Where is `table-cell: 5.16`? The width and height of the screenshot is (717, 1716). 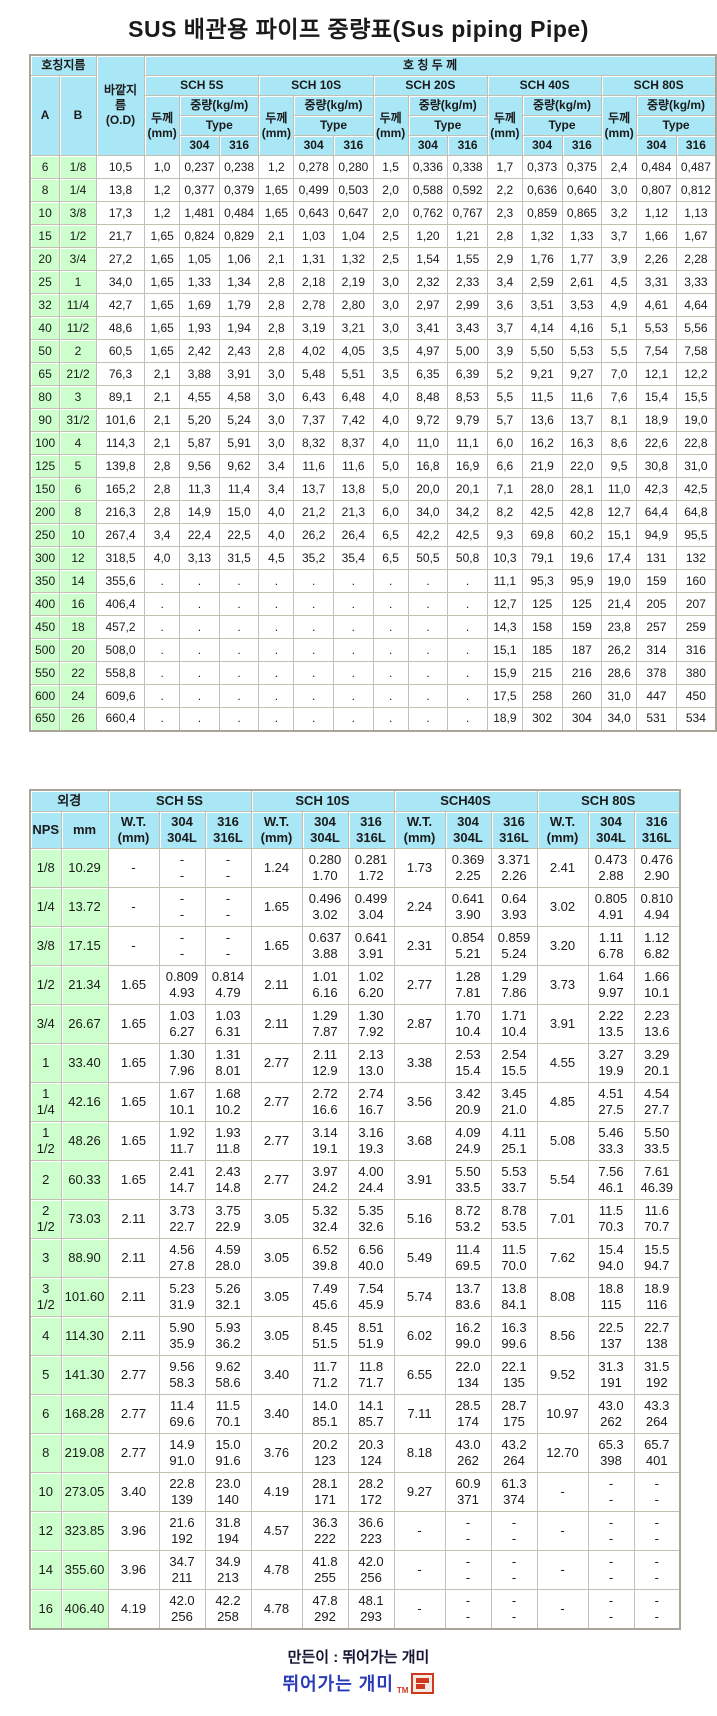
table-cell: 5.16 is located at coordinates (419, 1219).